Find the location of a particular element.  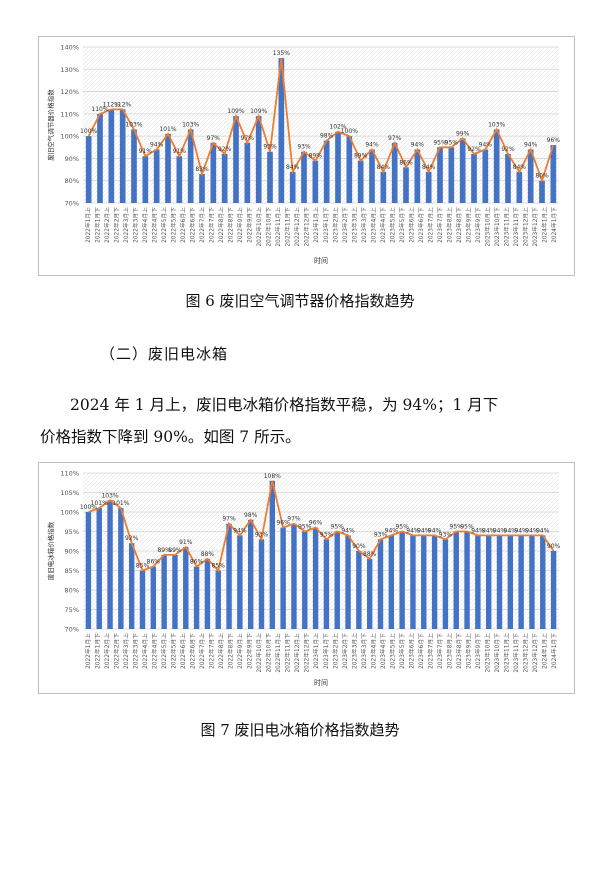

y-tick-label: 90% is located at coordinates (72, 159).